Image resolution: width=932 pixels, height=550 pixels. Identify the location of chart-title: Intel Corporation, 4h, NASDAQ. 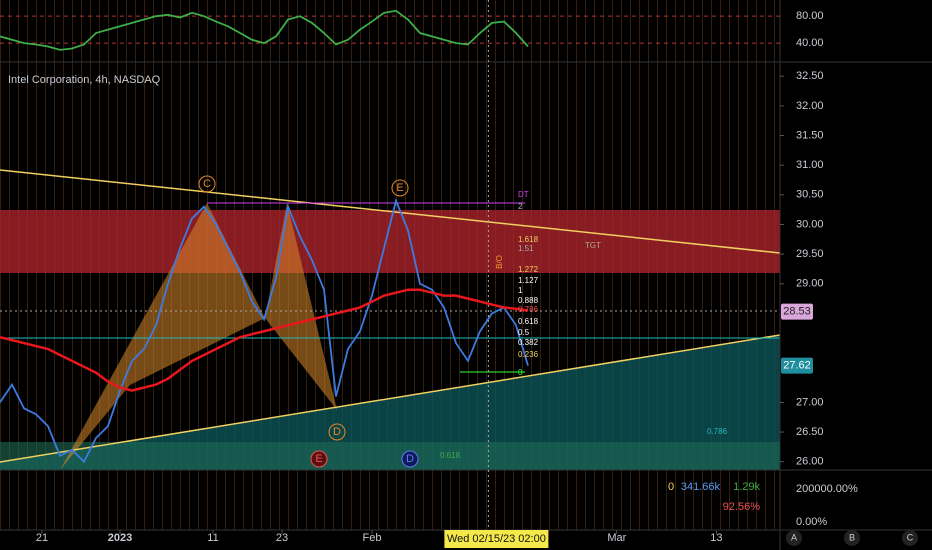
(84, 80).